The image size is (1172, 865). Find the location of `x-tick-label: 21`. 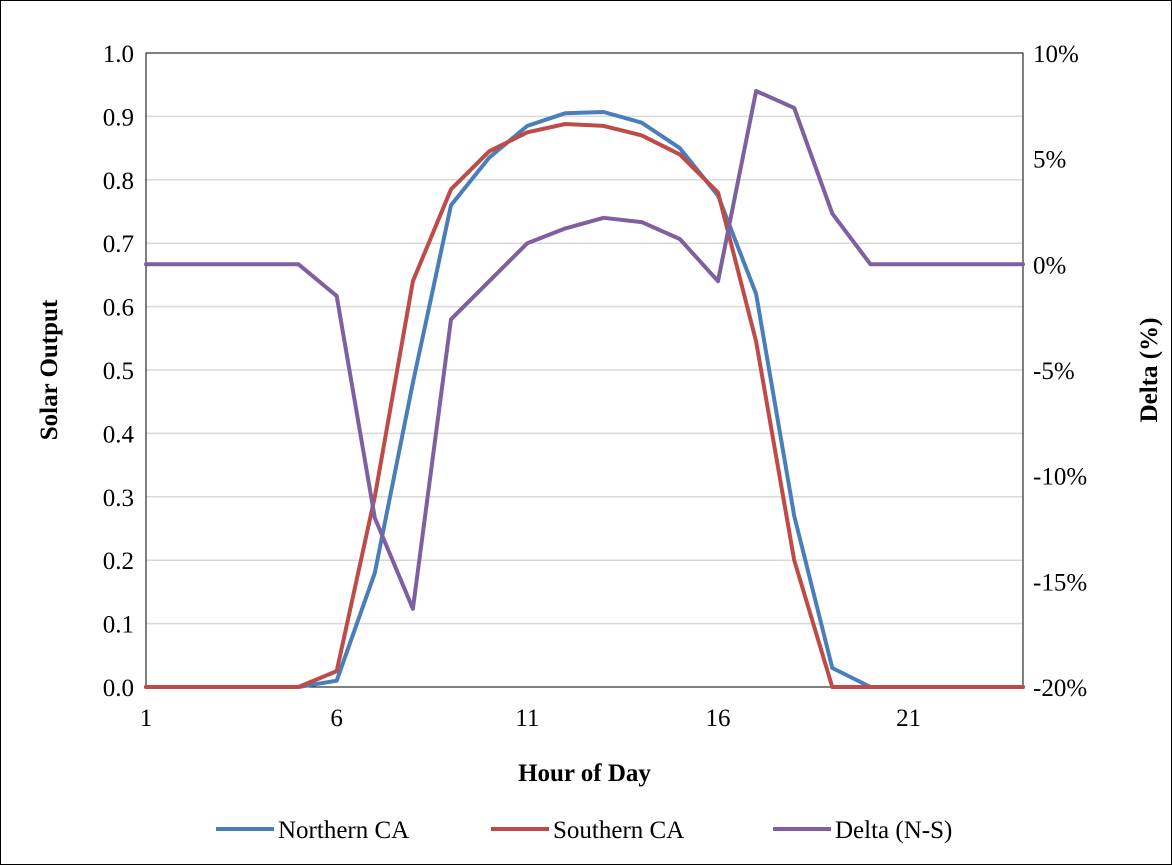

x-tick-label: 21 is located at coordinates (908, 718).